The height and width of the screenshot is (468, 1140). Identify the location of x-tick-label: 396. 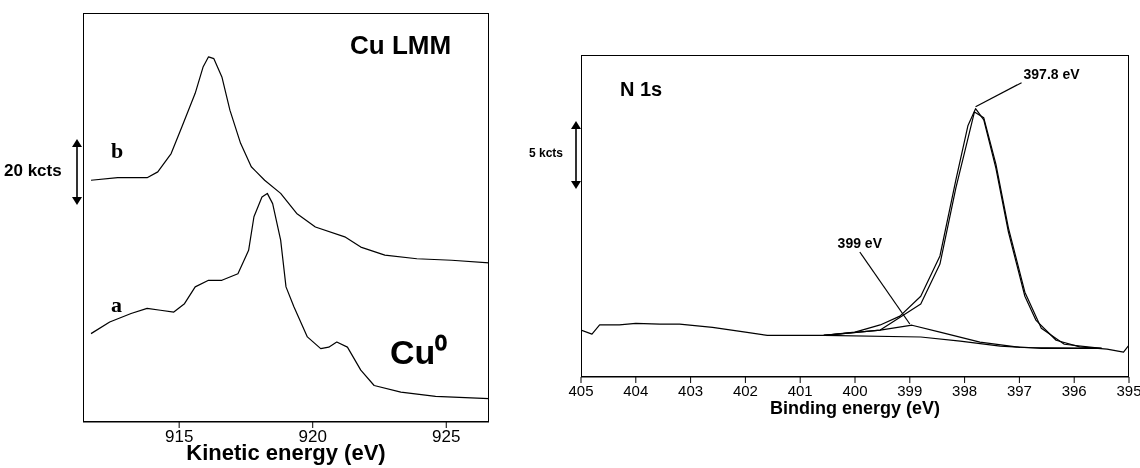
(1074, 390).